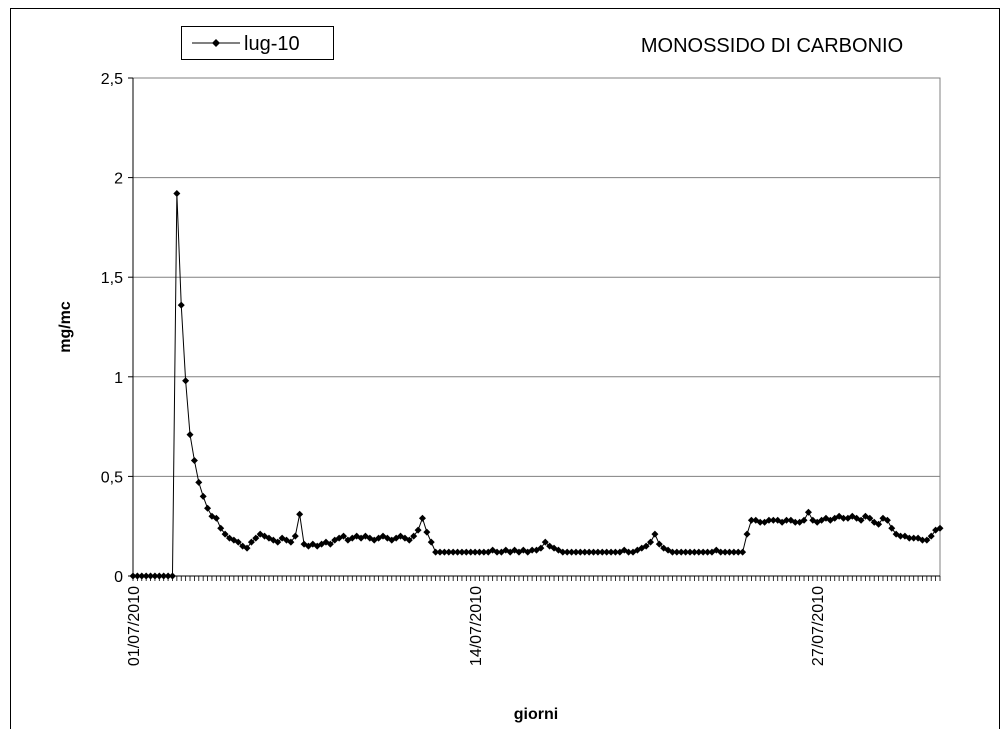 The width and height of the screenshot is (1005, 729). What do you see at coordinates (536, 714) in the screenshot?
I see `x-axis-label: giorni` at bounding box center [536, 714].